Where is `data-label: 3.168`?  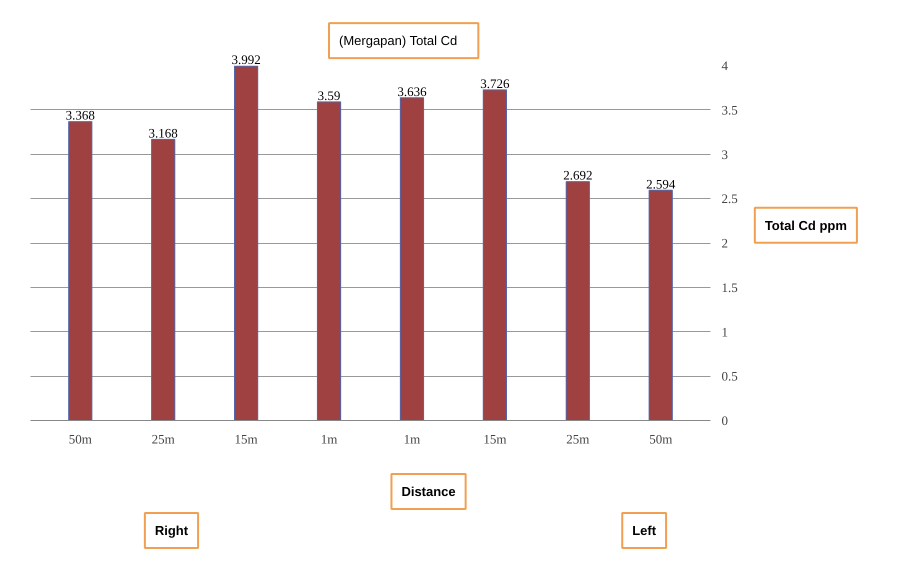
data-label: 3.168 is located at coordinates (163, 132).